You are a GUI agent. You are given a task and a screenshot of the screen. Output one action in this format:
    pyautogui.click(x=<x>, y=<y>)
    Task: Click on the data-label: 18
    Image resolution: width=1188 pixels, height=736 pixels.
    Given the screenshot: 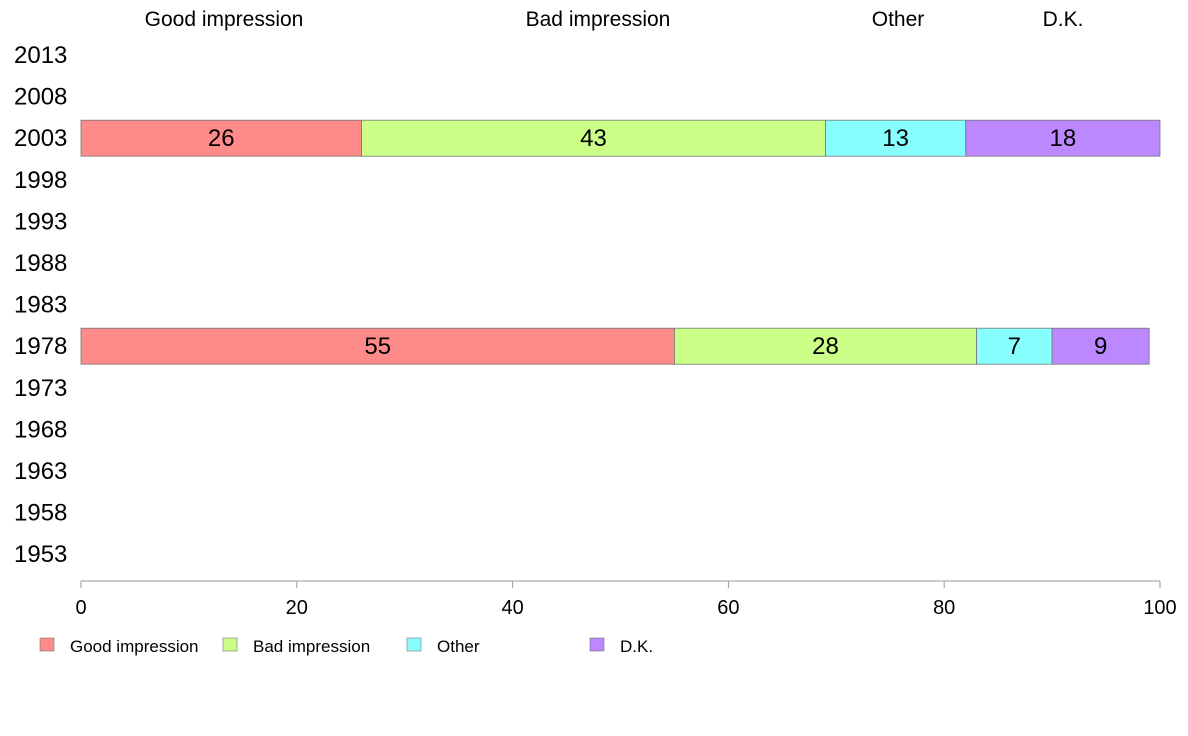 What is the action you would take?
    pyautogui.click(x=1063, y=138)
    